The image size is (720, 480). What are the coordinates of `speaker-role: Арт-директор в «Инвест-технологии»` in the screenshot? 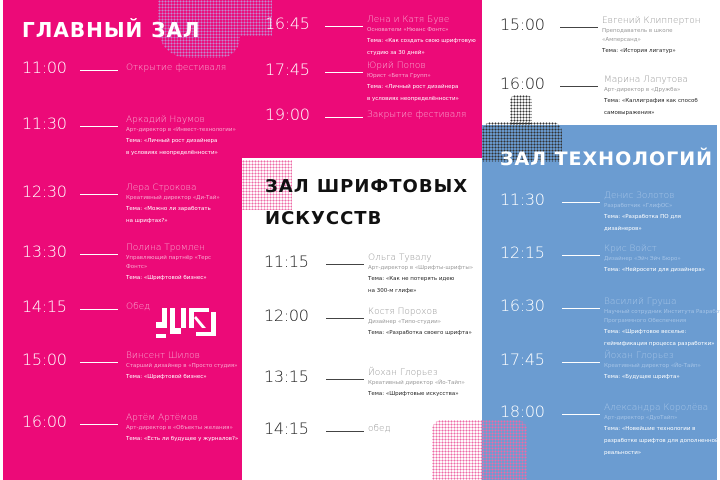 It's located at (181, 130).